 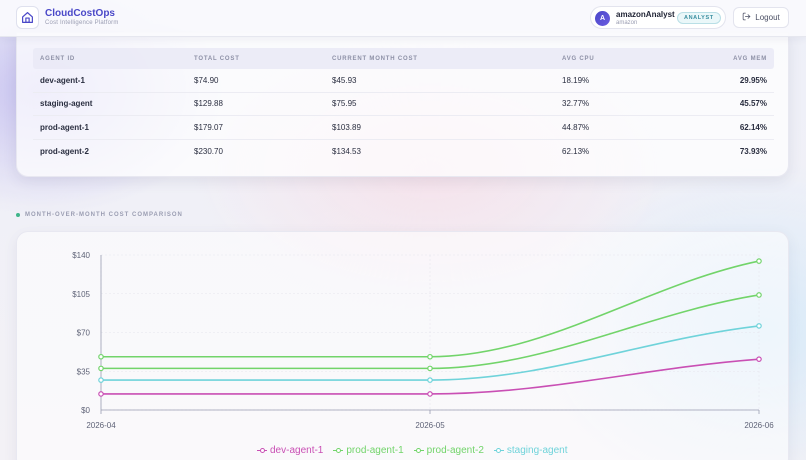 I want to click on cell-total-cost: $179.07, so click(x=208, y=127).